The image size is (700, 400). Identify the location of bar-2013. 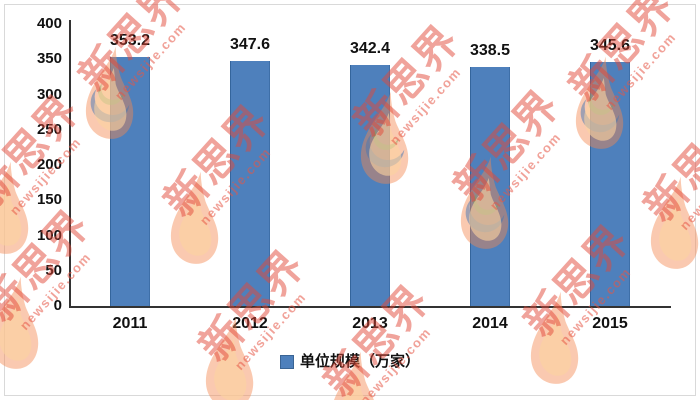
(370, 185).